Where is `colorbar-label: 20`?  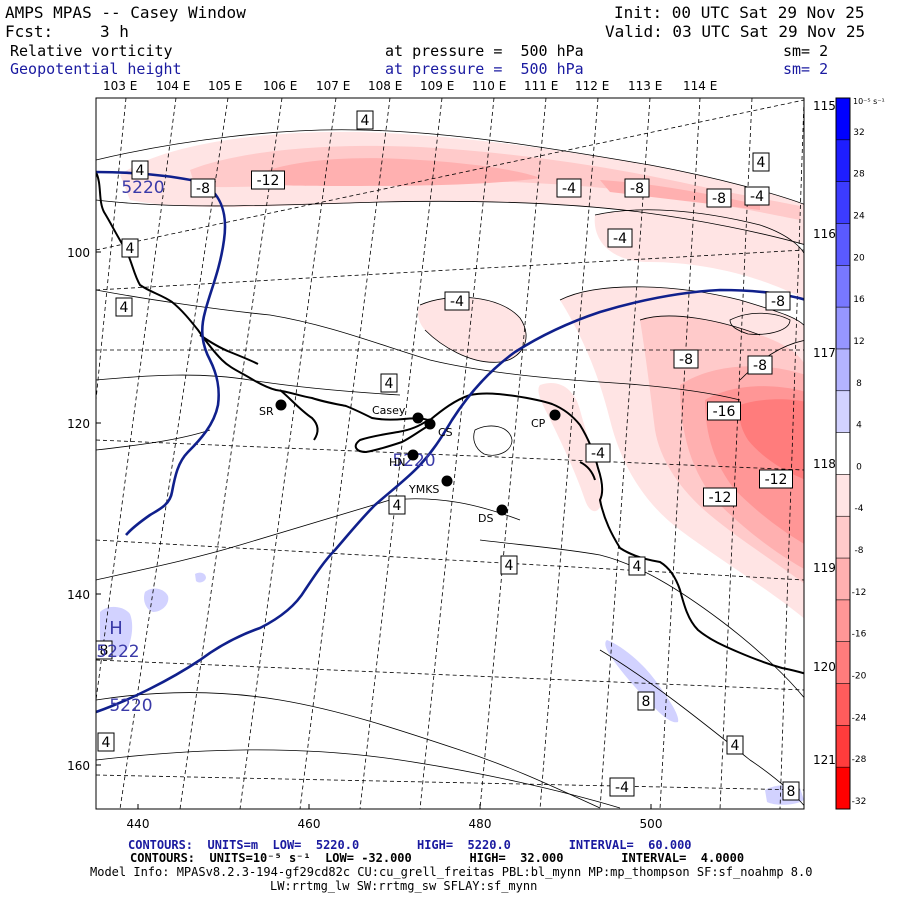 colorbar-label: 20 is located at coordinates (859, 258).